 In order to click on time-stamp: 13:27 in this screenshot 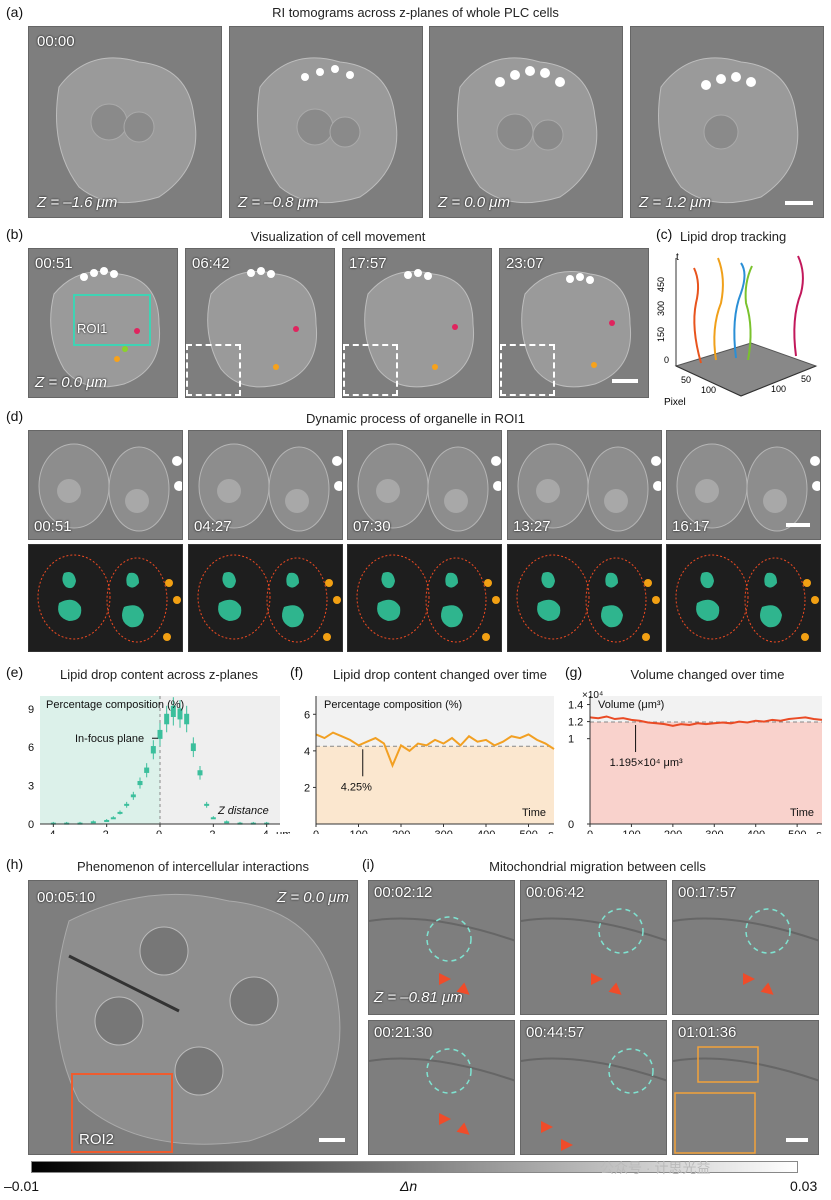, I will do `click(532, 526)`.